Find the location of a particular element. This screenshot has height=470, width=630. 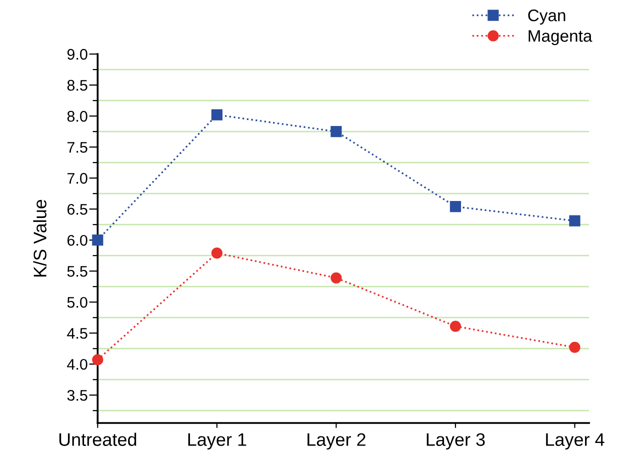

y-tick-label: 8.0 is located at coordinates (77, 116).